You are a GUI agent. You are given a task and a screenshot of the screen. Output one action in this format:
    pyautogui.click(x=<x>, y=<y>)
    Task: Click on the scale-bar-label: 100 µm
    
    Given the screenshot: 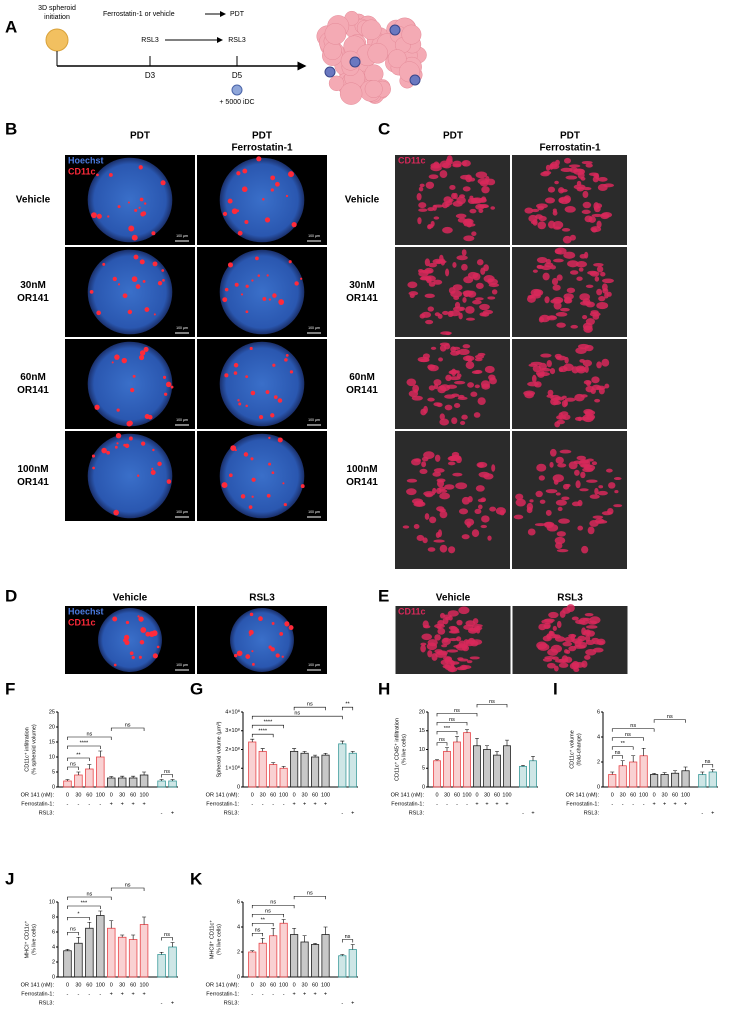 What is the action you would take?
    pyautogui.click(x=314, y=236)
    